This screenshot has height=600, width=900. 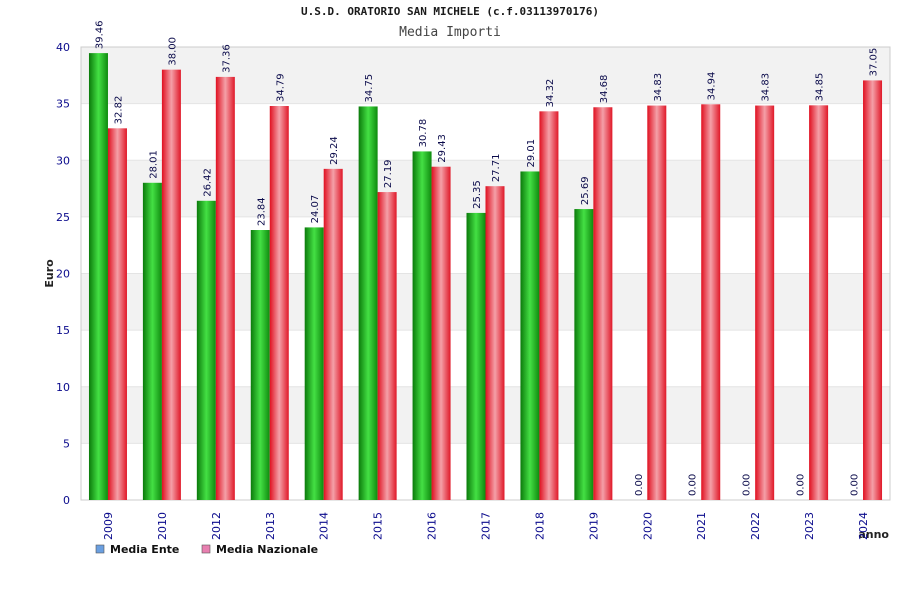 What do you see at coordinates (809, 526) in the screenshot?
I see `x-tick-label: 2023` at bounding box center [809, 526].